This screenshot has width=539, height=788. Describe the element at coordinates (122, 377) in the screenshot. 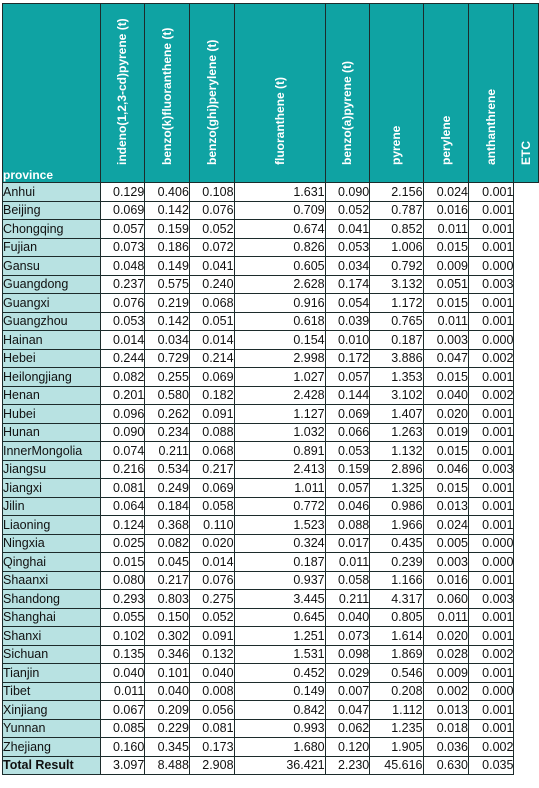

I see `value-cell: 0.082` at that location.